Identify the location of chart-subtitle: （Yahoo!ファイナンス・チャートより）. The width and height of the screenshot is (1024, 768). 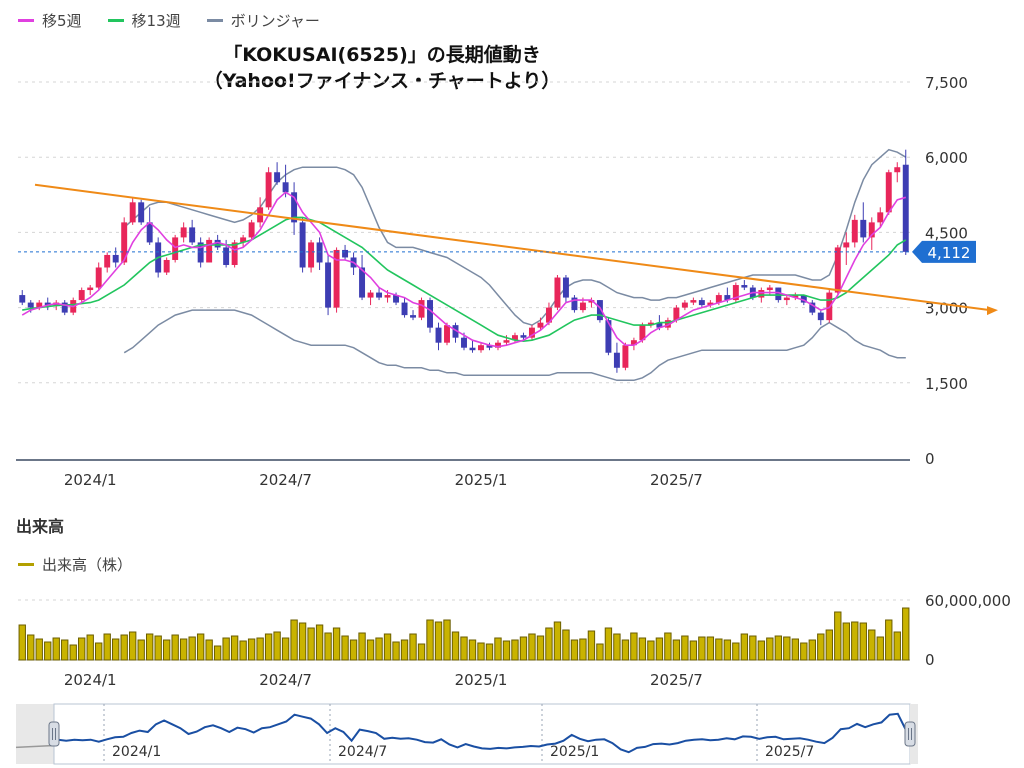
(382, 81).